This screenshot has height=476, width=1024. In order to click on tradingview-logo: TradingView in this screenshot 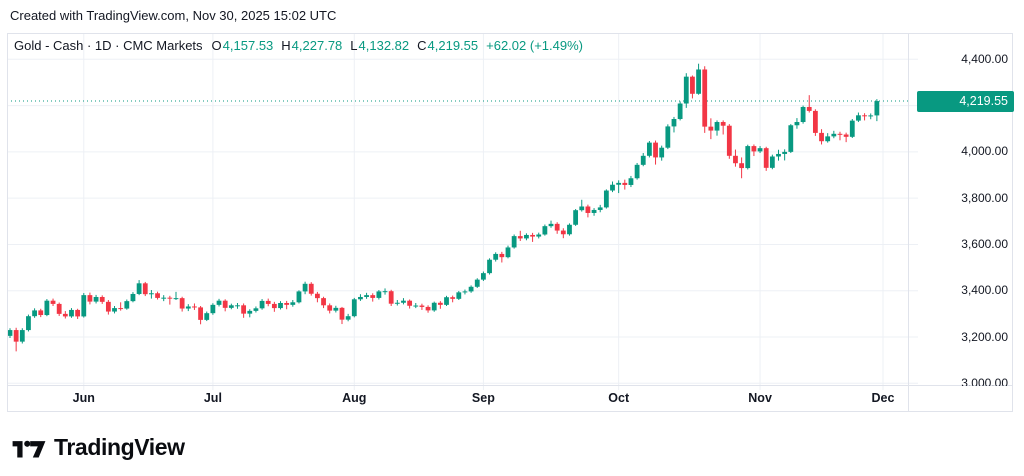, I will do `click(98, 447)`.